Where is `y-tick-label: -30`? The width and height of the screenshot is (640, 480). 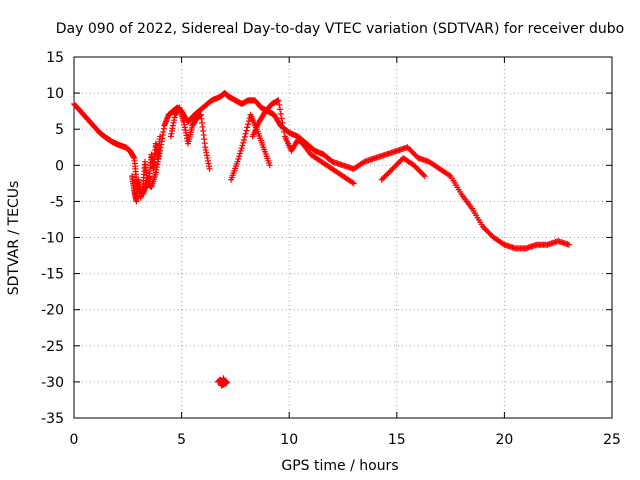 y-tick-label: -30 is located at coordinates (52, 383).